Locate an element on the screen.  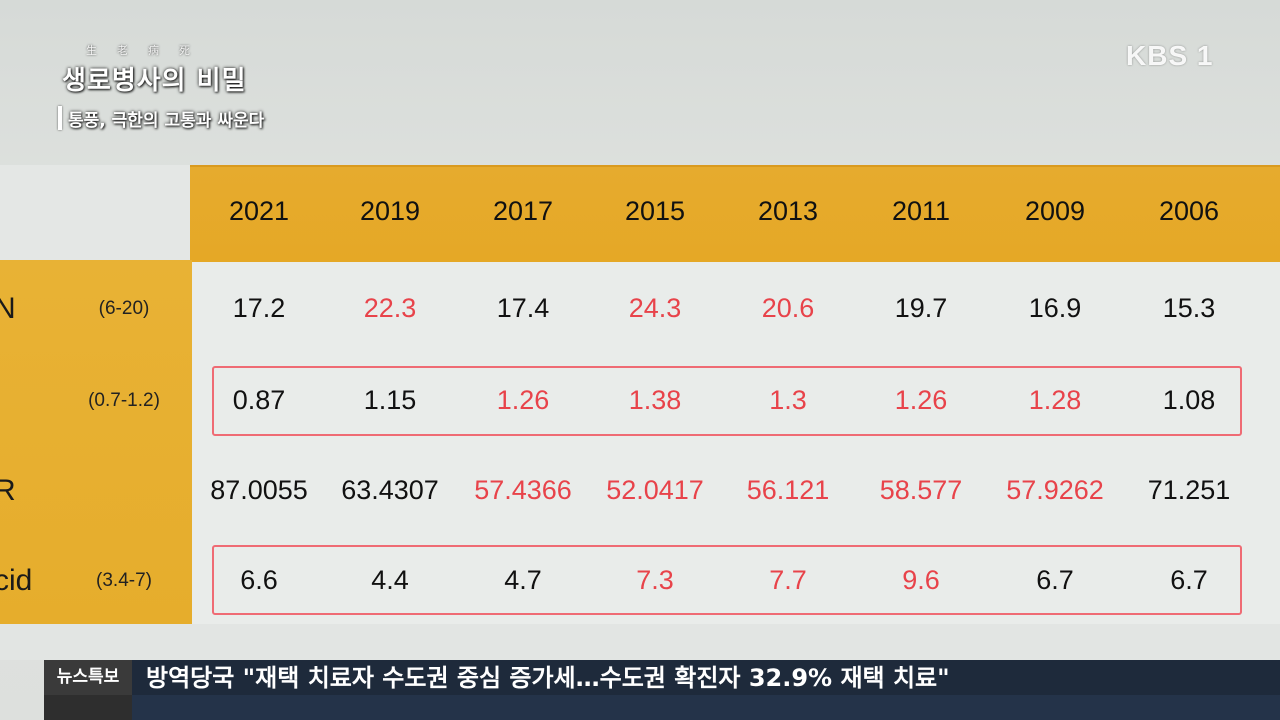
program-hanja: 生老病死 is located at coordinates (148, 50).